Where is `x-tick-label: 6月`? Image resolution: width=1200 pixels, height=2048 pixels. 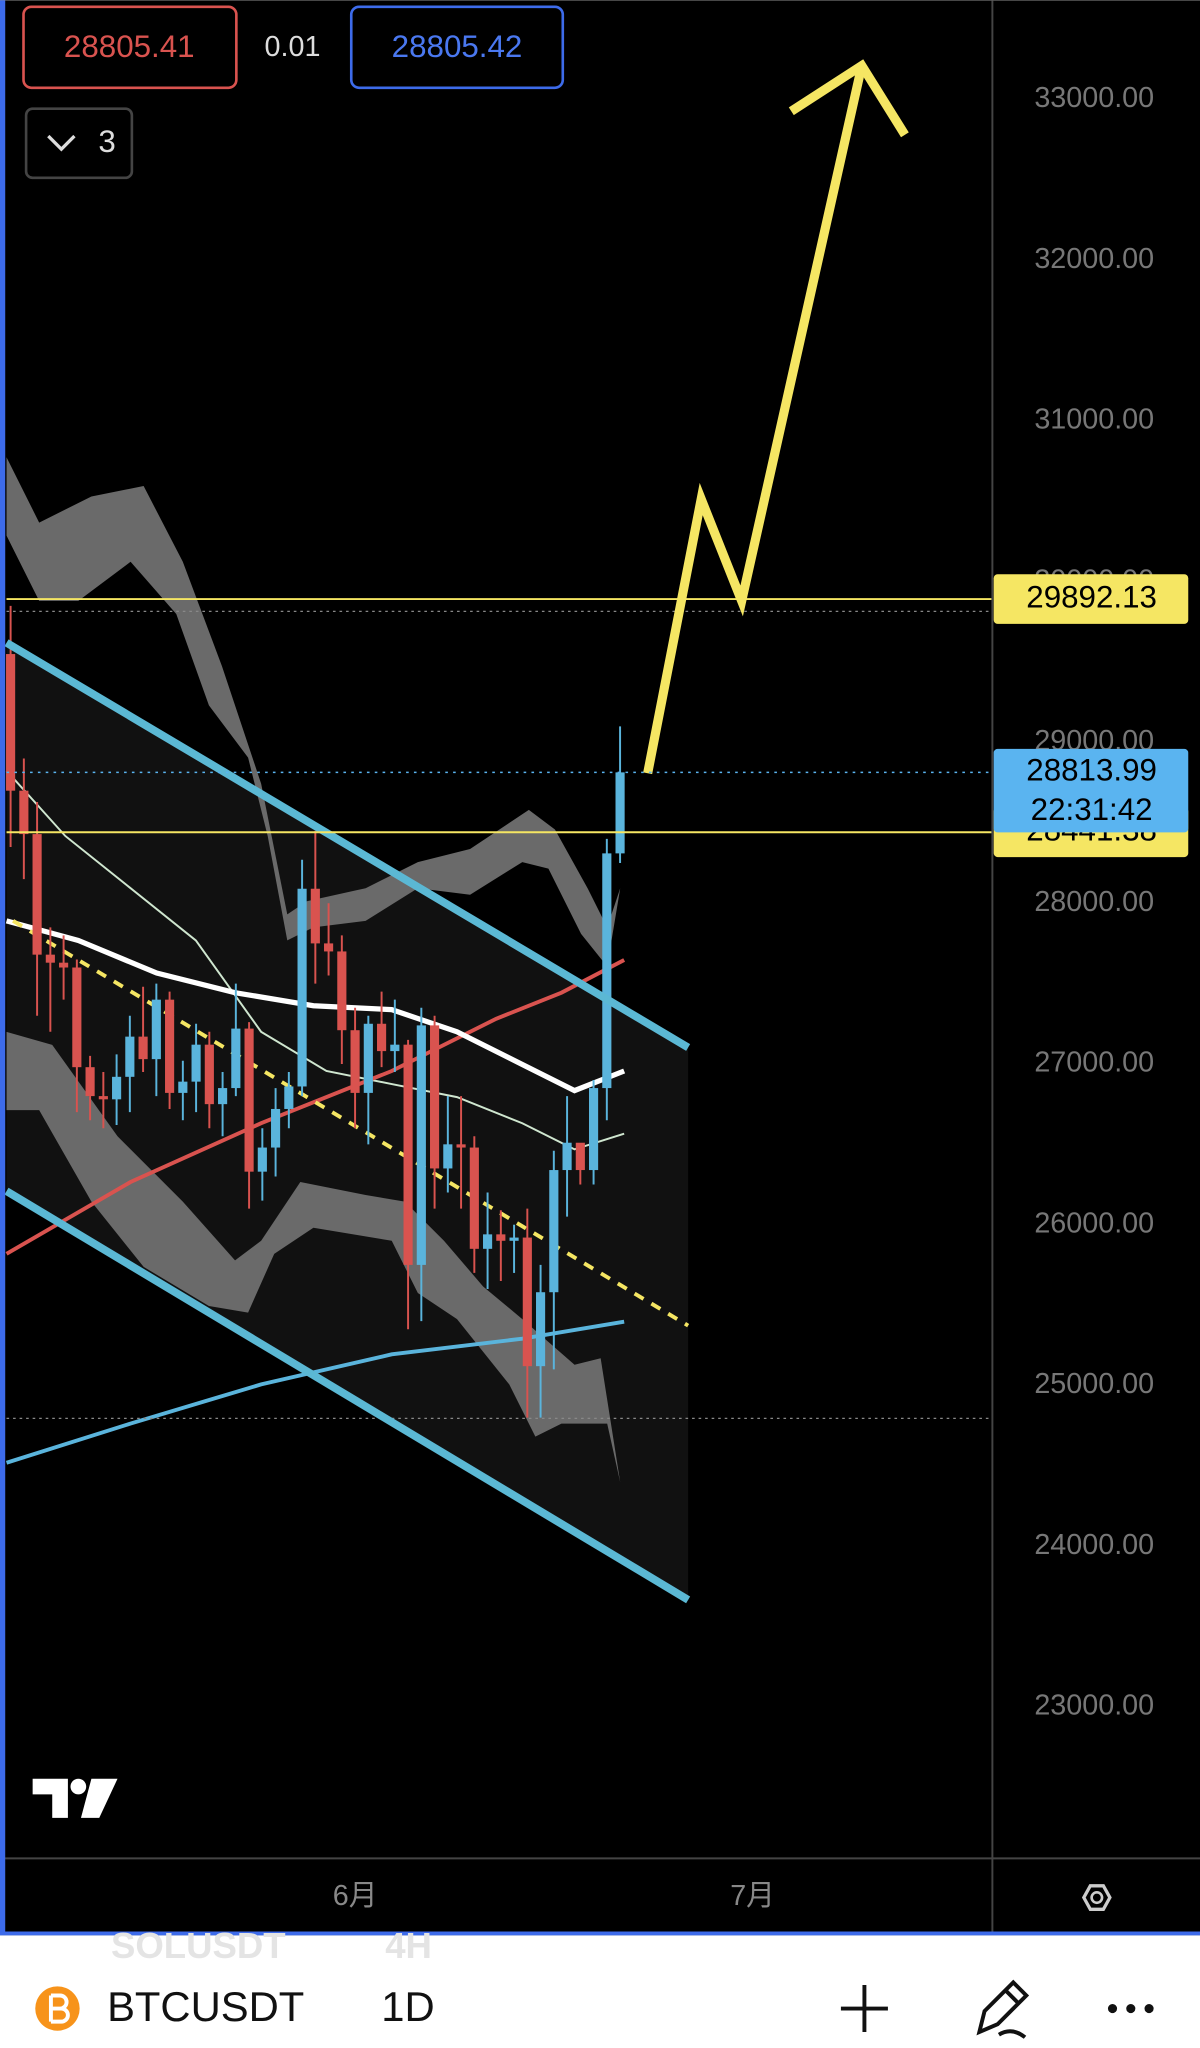 x-tick-label: 6月 is located at coordinates (355, 1896).